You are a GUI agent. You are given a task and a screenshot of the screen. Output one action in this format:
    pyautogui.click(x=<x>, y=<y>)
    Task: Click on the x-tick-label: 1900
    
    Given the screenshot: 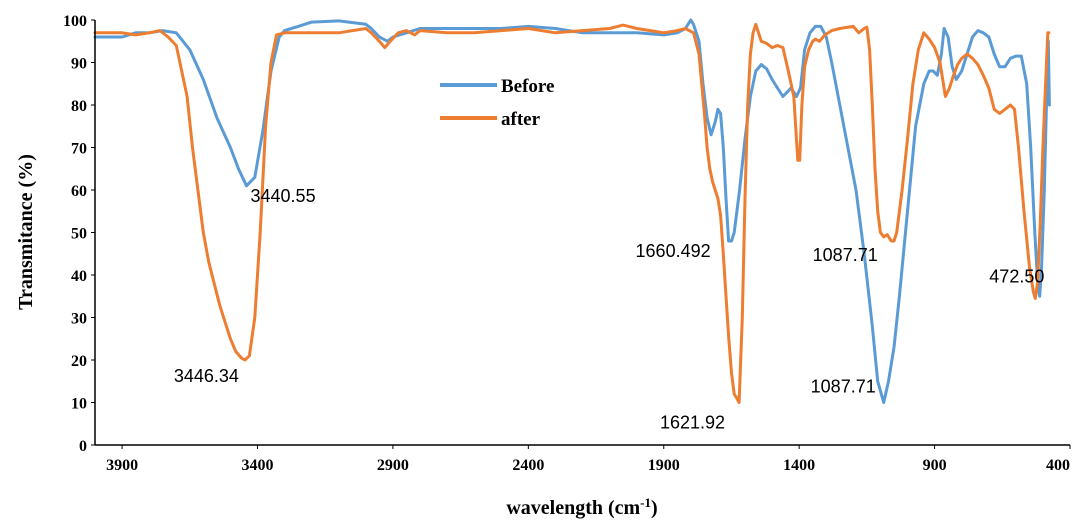 What is the action you would take?
    pyautogui.click(x=664, y=465)
    